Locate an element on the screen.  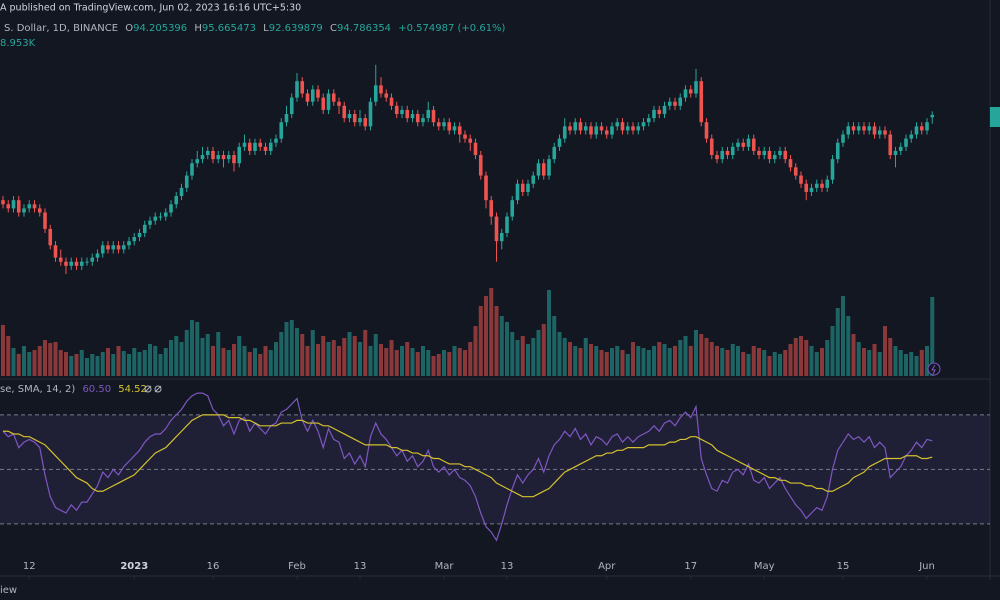
legend-open: 94.205396 is located at coordinates (160, 28).